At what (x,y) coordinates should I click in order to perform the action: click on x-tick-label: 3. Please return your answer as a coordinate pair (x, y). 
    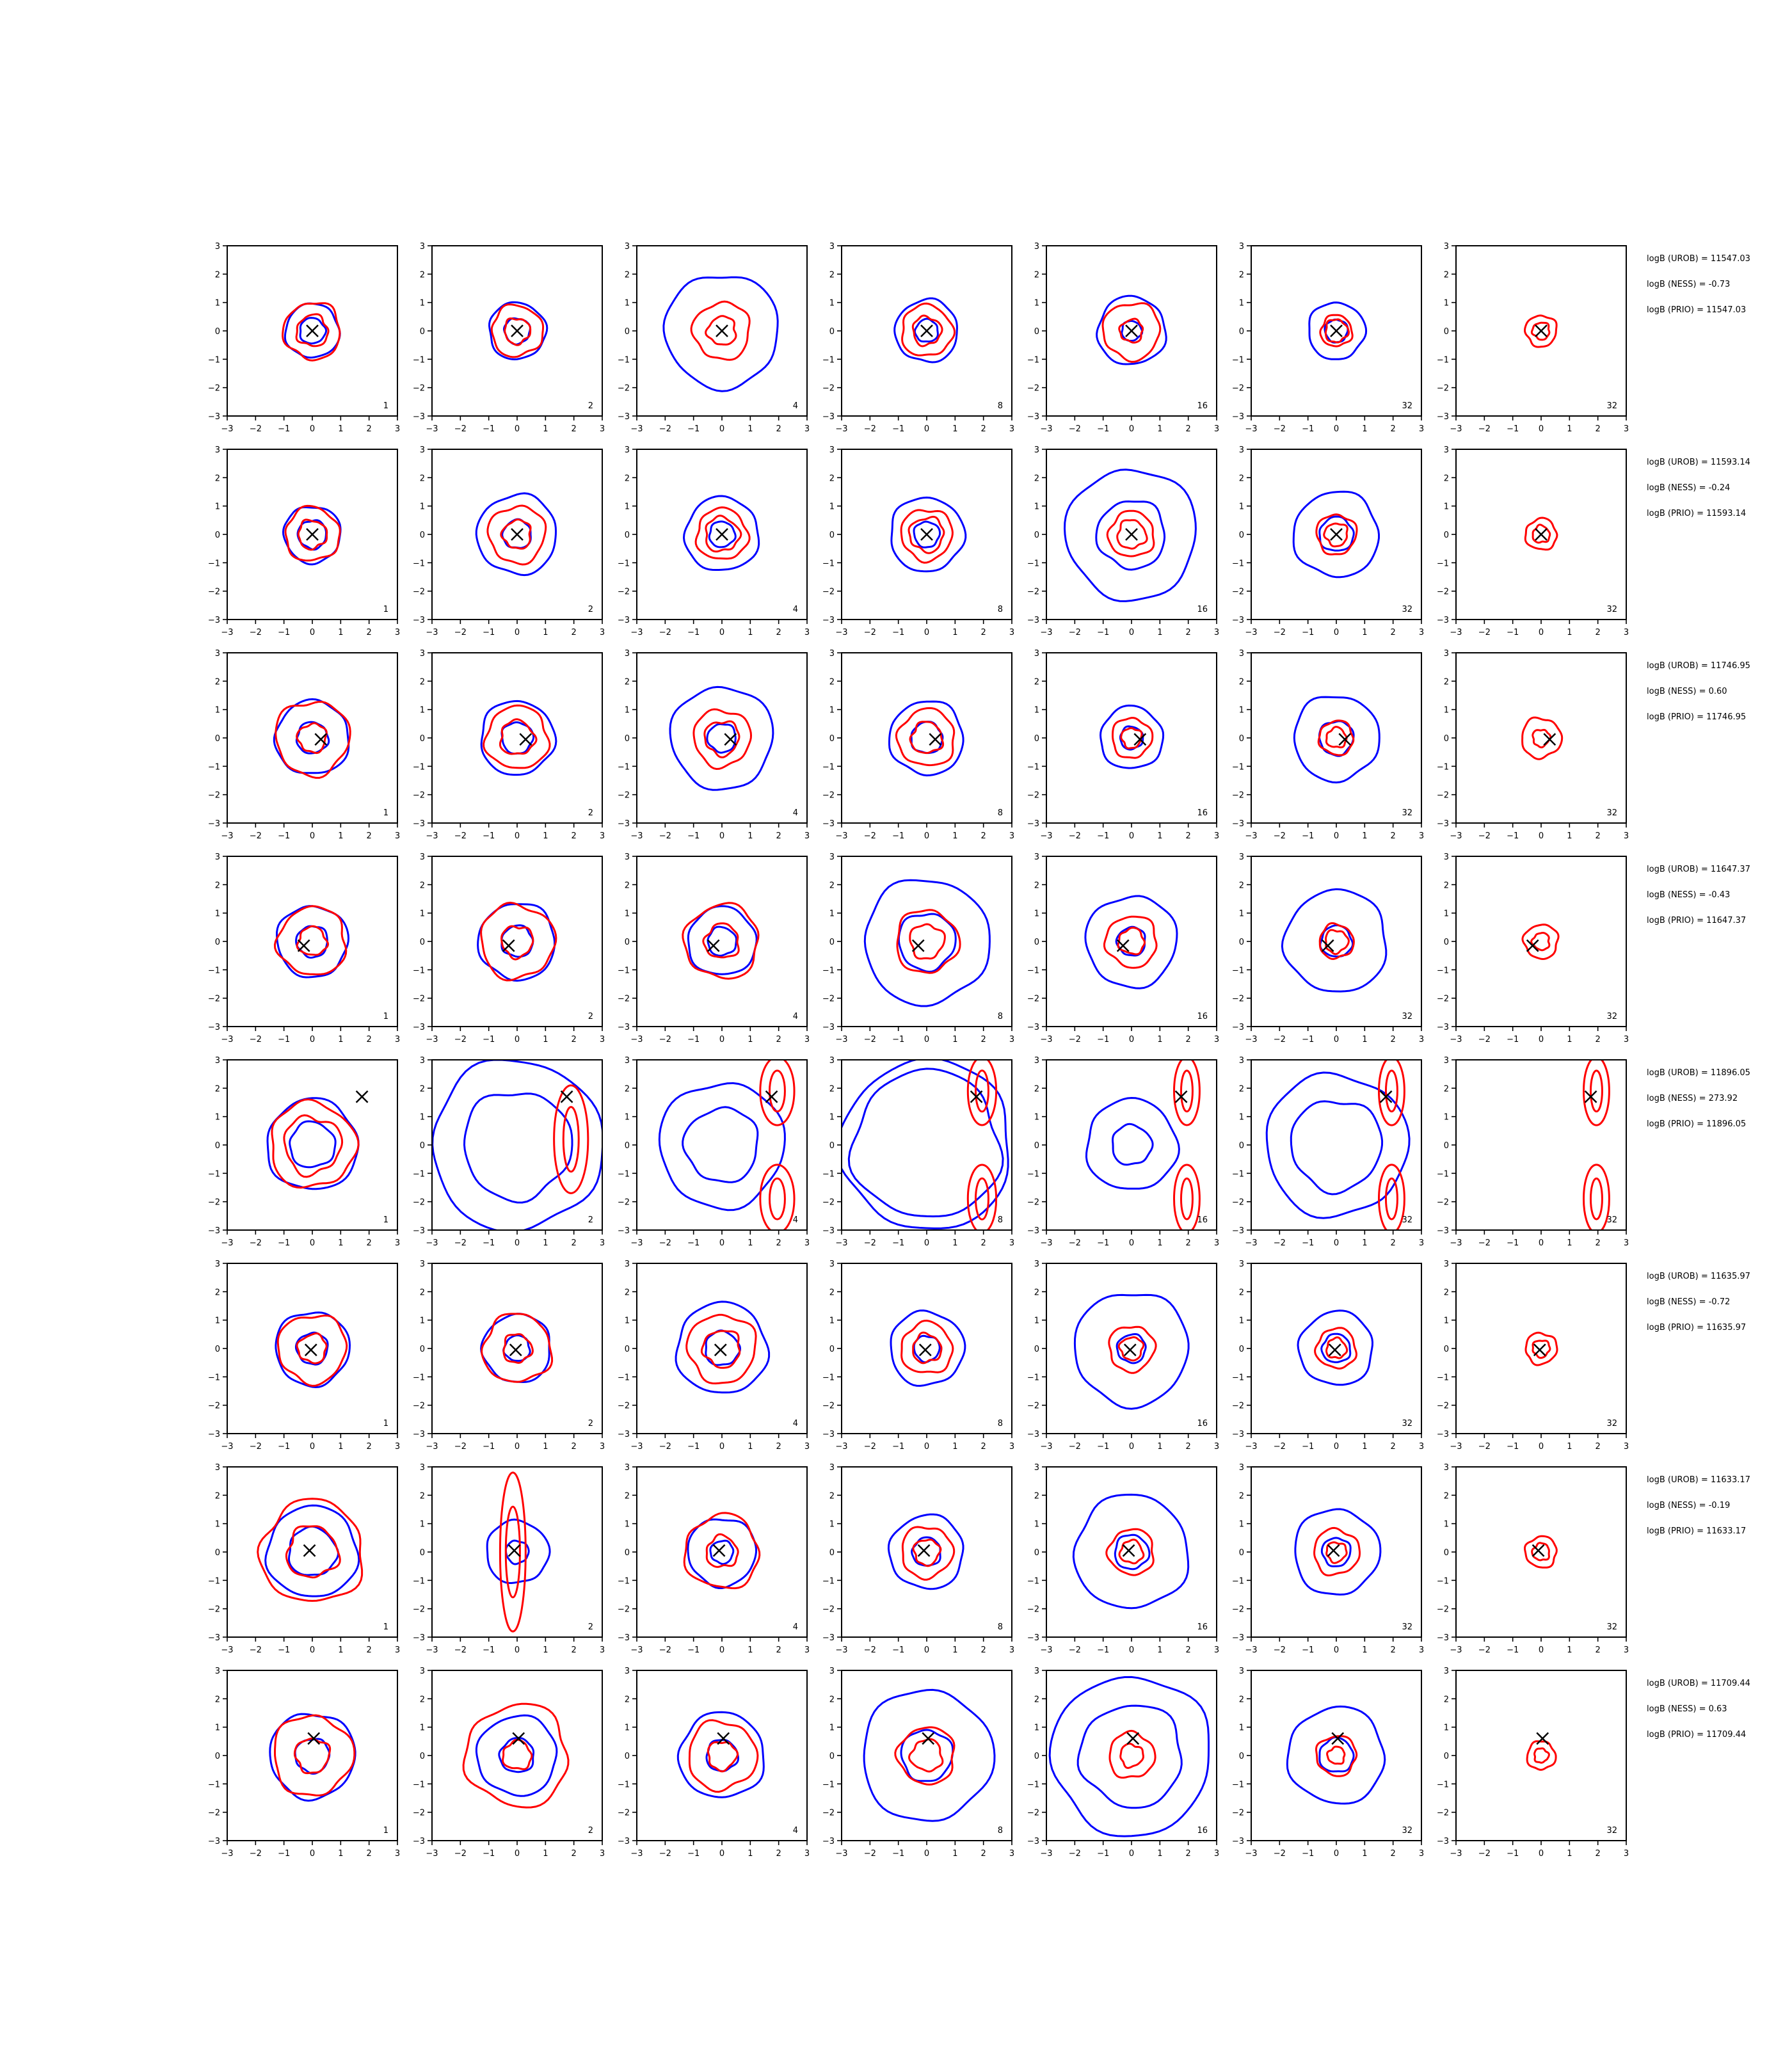
    Looking at the image, I should click on (1421, 1650).